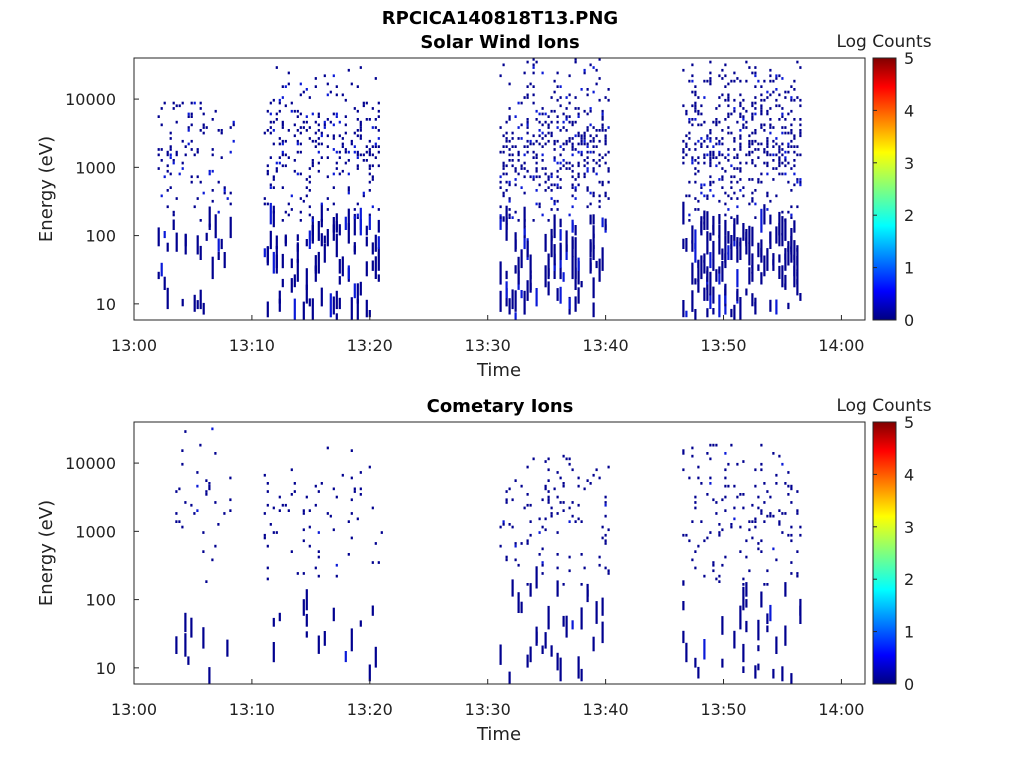 The height and width of the screenshot is (768, 1024). What do you see at coordinates (606, 345) in the screenshot?
I see `x-tick-label: 13:40` at bounding box center [606, 345].